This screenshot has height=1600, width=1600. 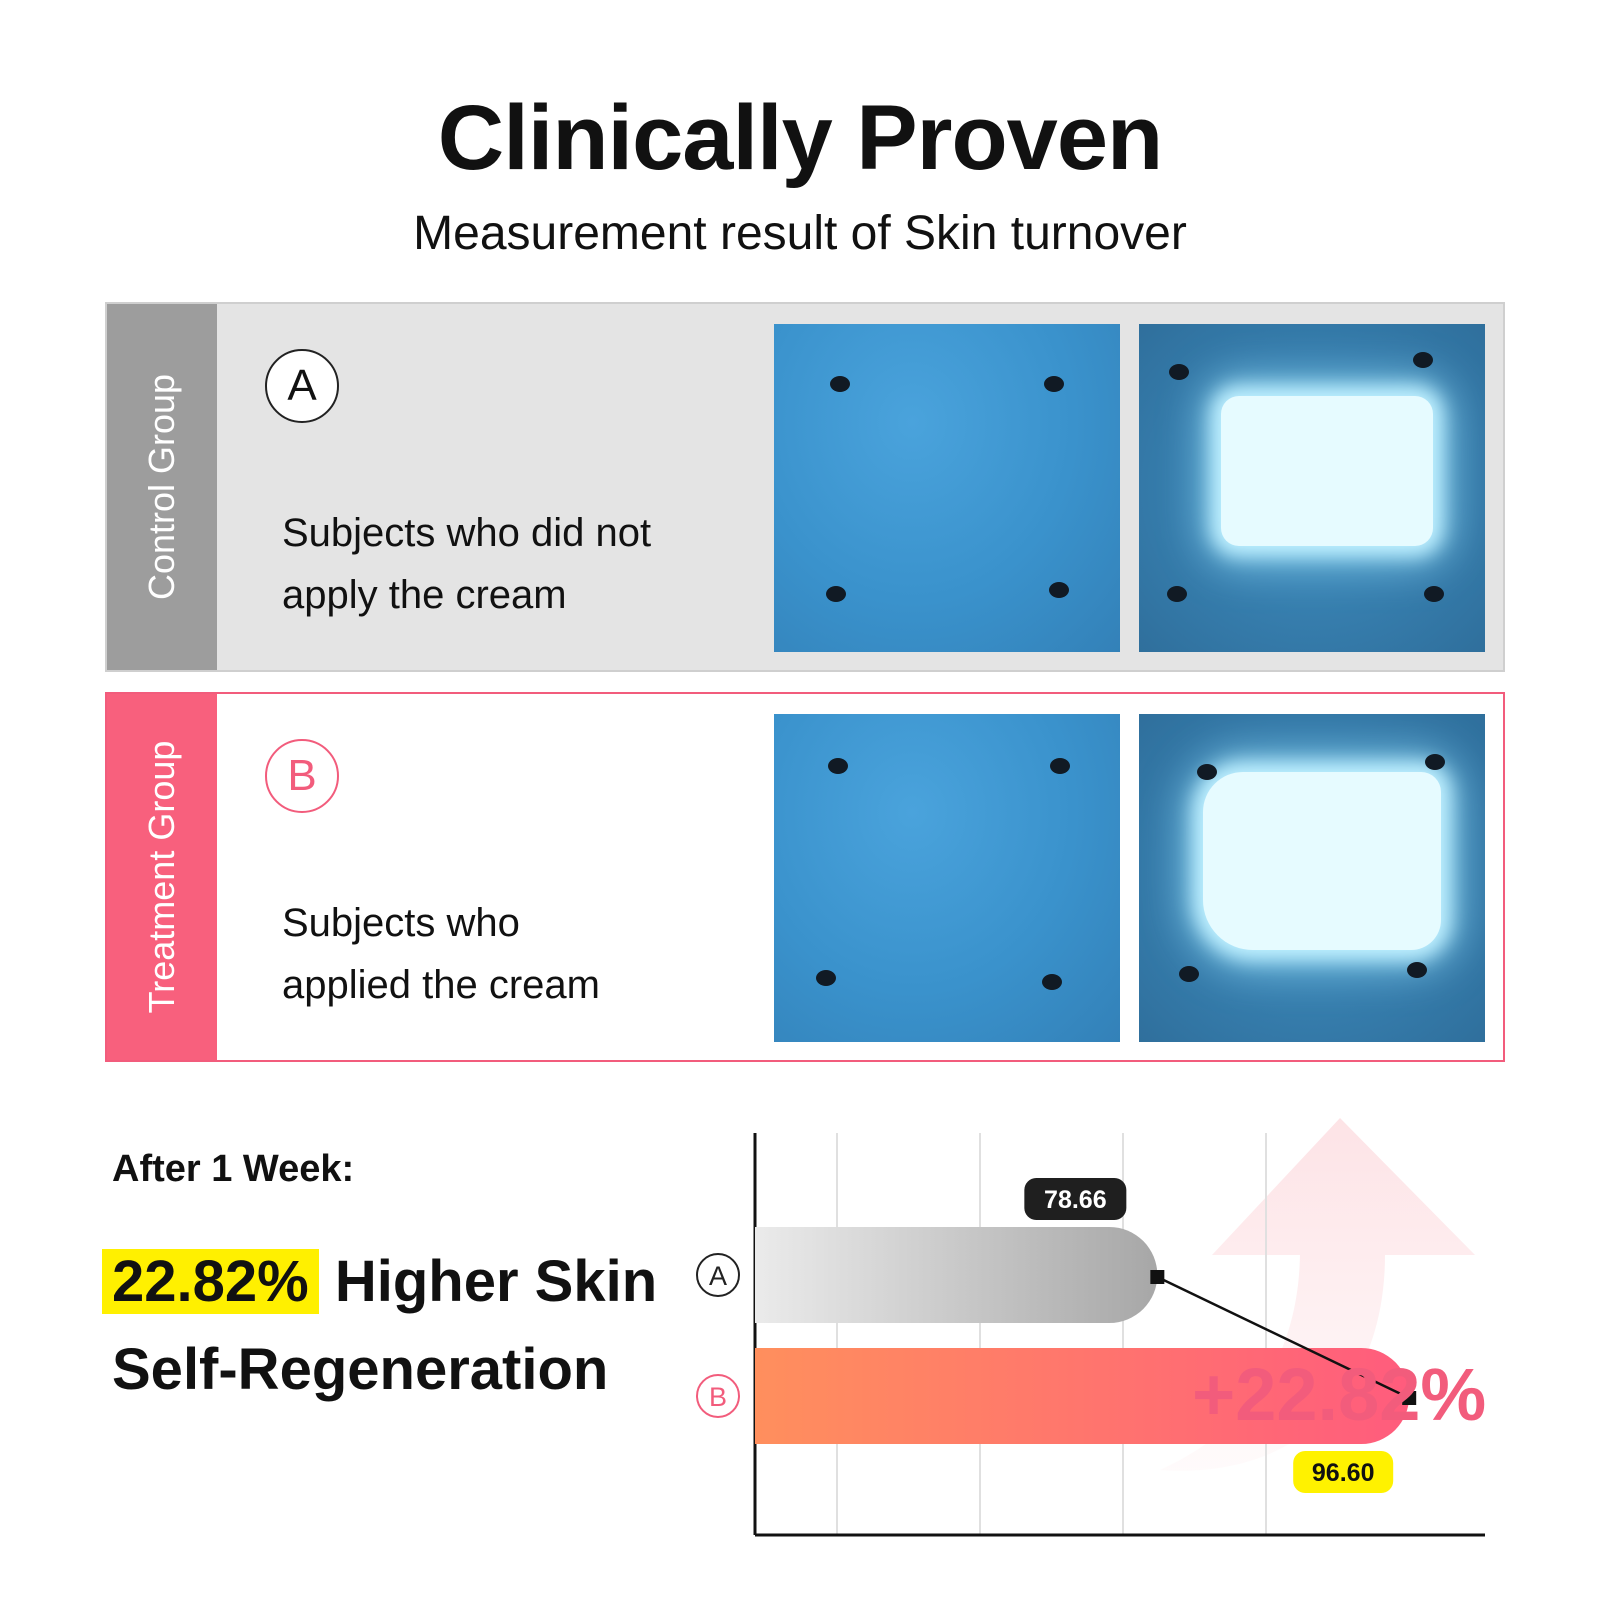 I want to click on headline-line-1: 22.82% Higher Skin, so click(x=397, y=1282).